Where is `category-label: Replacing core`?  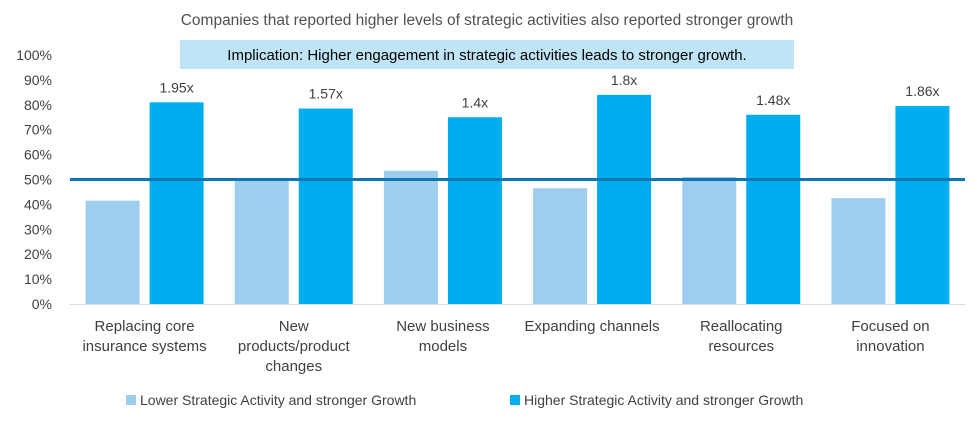
category-label: Replacing core is located at coordinates (145, 326).